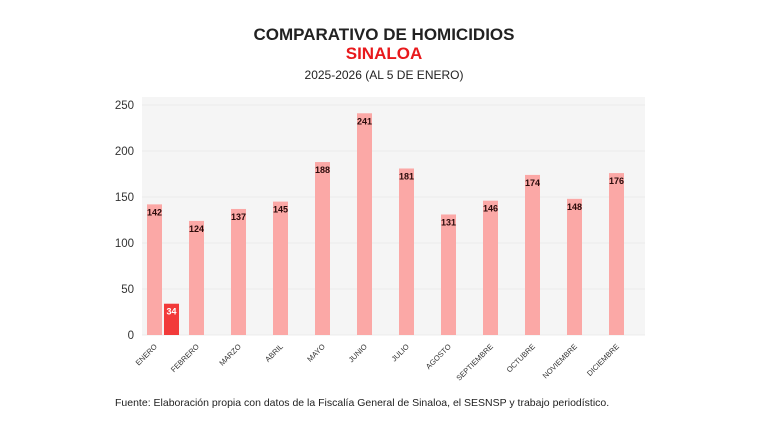 The height and width of the screenshot is (432, 768). I want to click on x-tick-label: SEPTIEMBRE, so click(474, 362).